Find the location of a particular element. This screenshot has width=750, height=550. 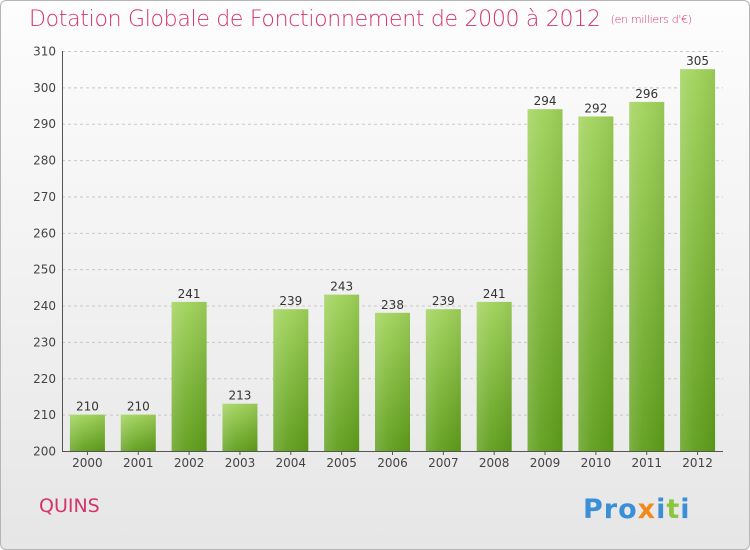

commune-name: QUINS is located at coordinates (69, 506).